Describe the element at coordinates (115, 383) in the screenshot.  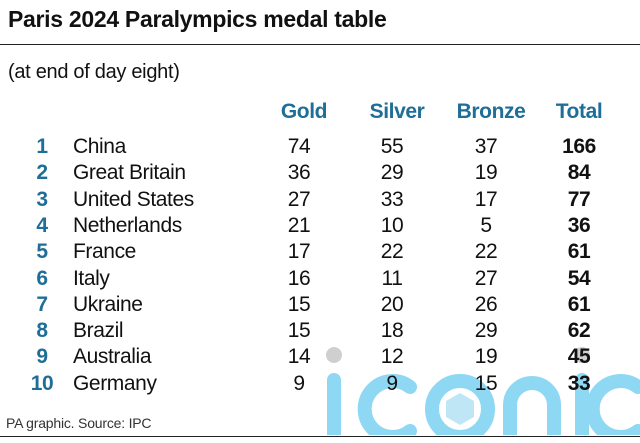
I see `country-cell: Germany` at that location.